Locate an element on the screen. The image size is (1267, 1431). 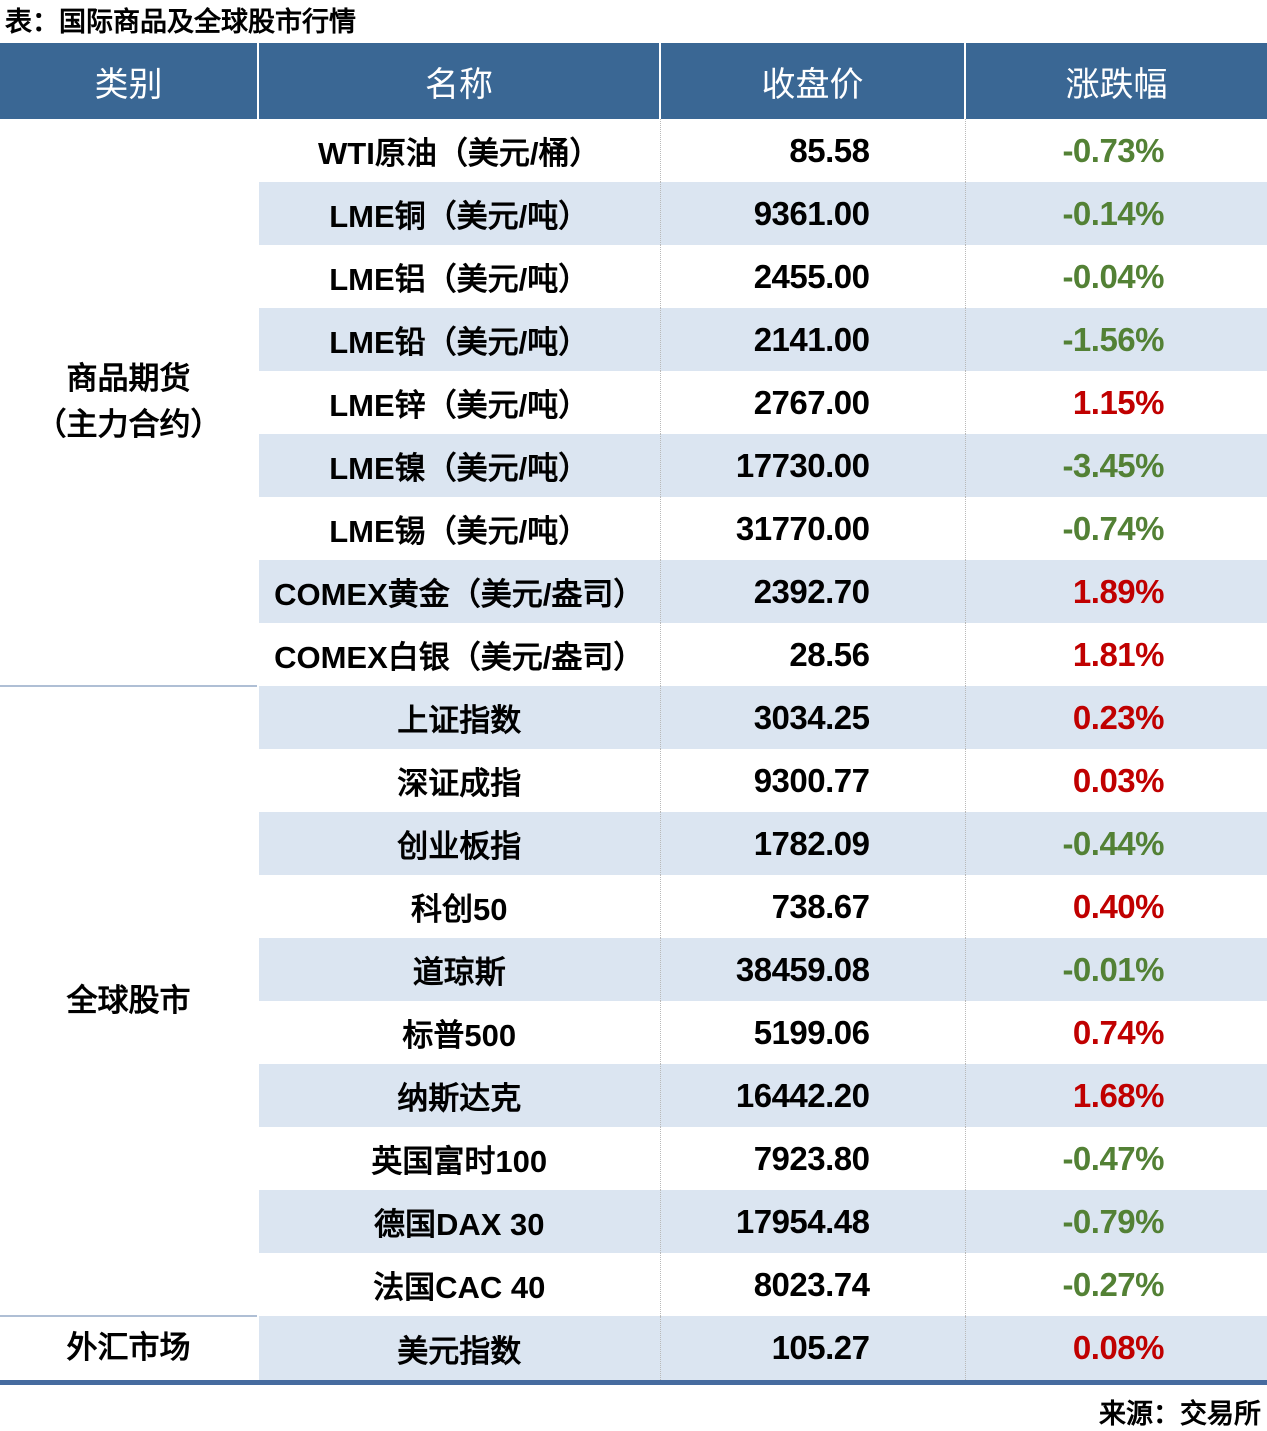
close-price-cell: 3034.25 is located at coordinates (812, 718).